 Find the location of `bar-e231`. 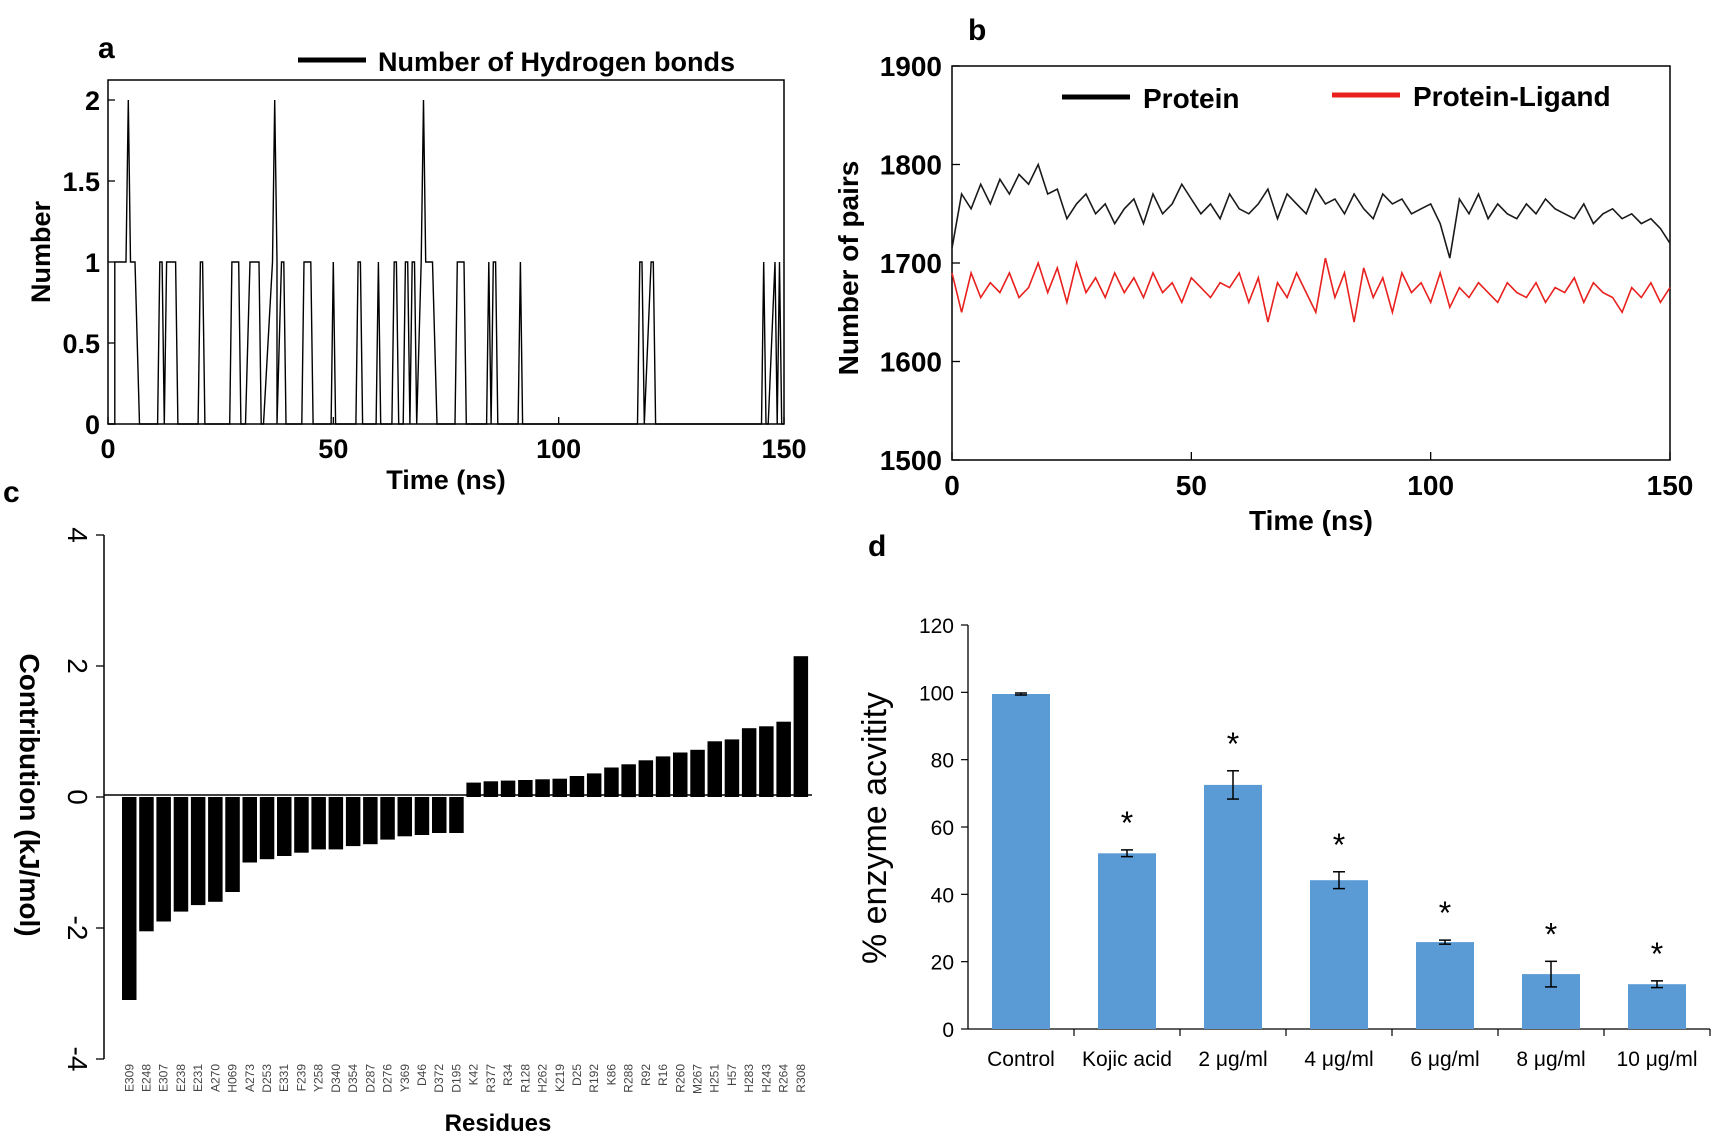

bar-e231 is located at coordinates (198, 851).